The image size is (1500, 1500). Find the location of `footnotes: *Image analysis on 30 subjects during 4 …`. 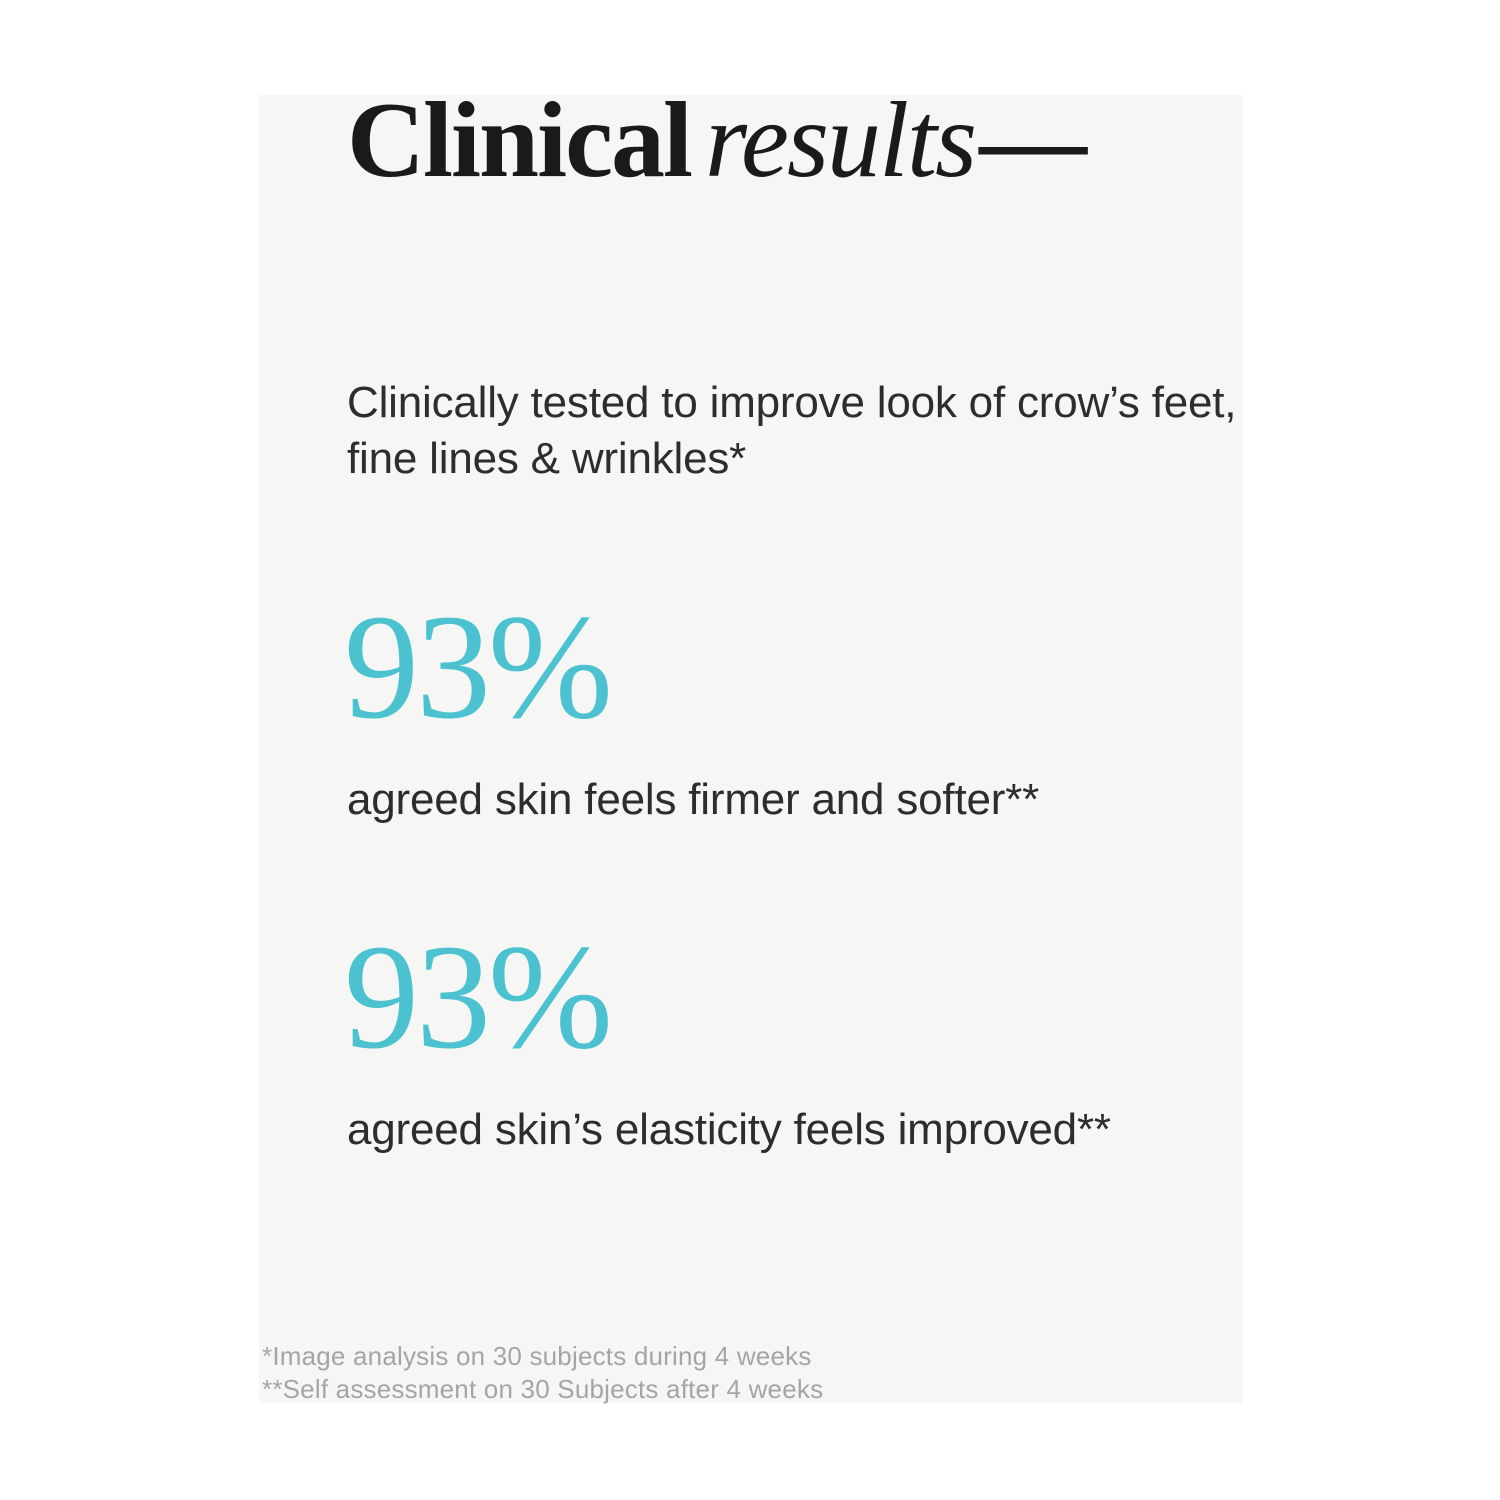

footnotes: *Image analysis on 30 subjects during 4 … is located at coordinates (542, 1373).